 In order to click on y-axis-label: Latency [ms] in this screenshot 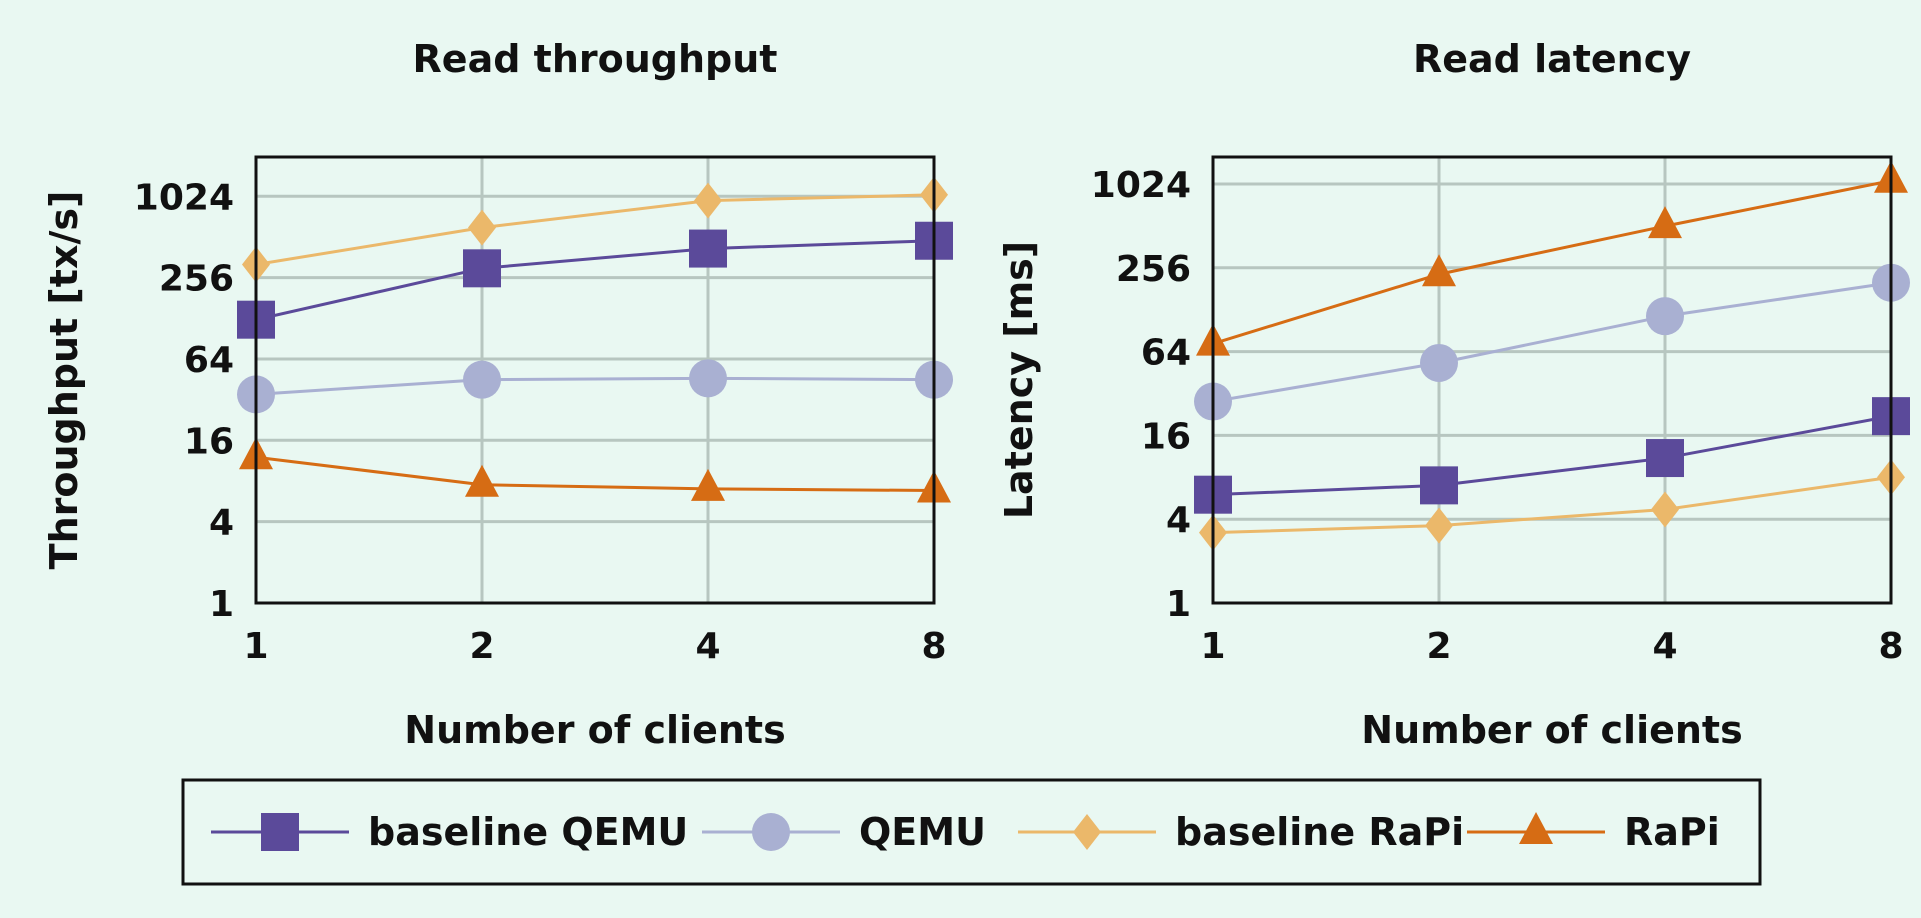, I will do `click(1019, 380)`.